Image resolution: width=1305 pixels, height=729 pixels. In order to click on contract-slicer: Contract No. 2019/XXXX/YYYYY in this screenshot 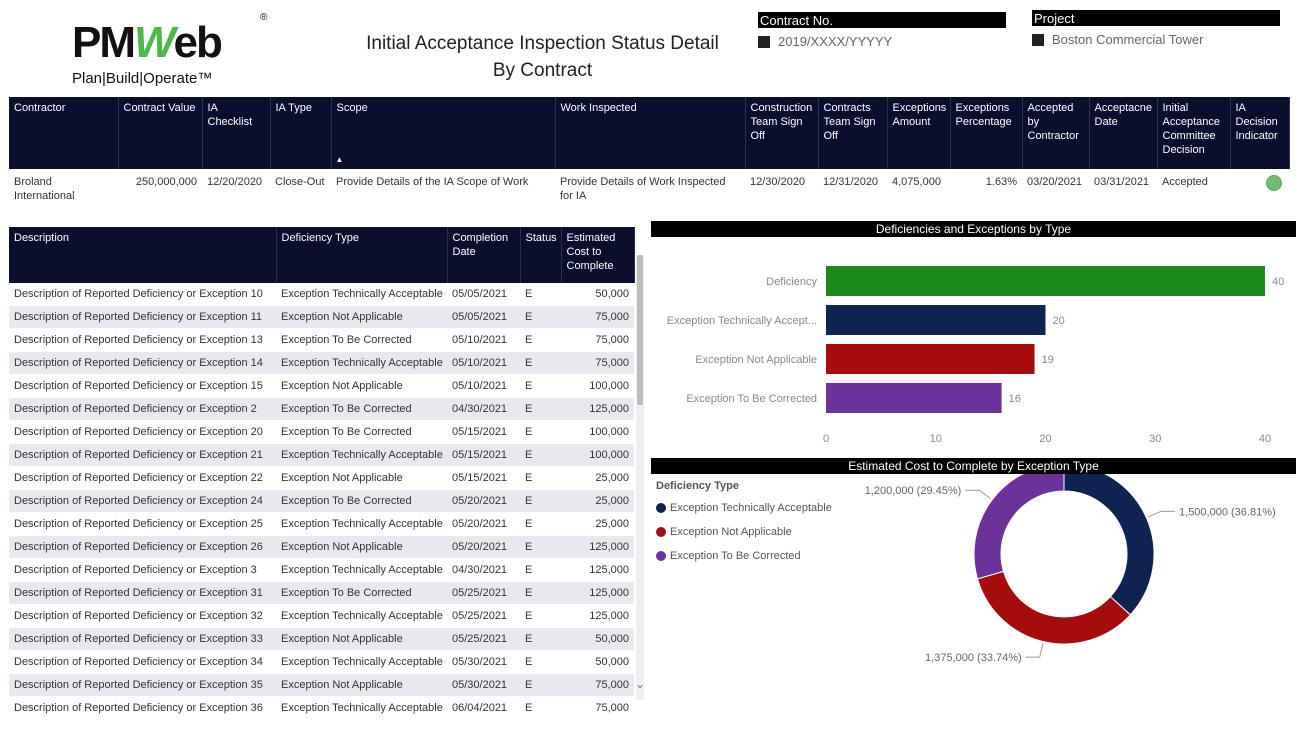, I will do `click(882, 30)`.